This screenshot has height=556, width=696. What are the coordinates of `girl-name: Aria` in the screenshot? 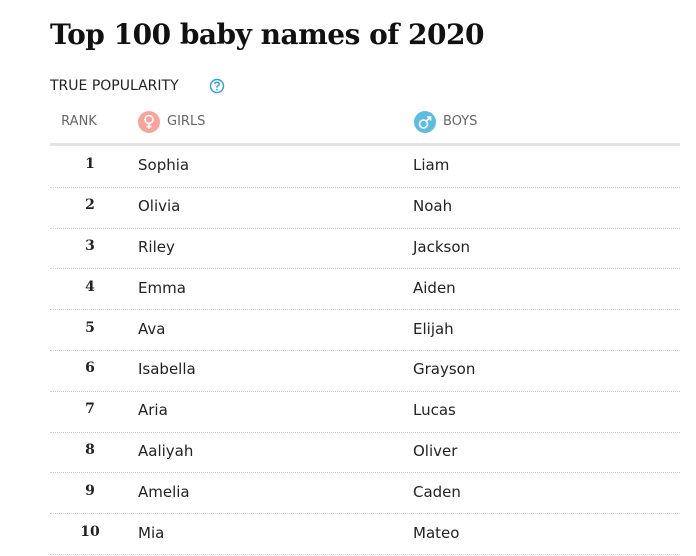 It's located at (153, 410).